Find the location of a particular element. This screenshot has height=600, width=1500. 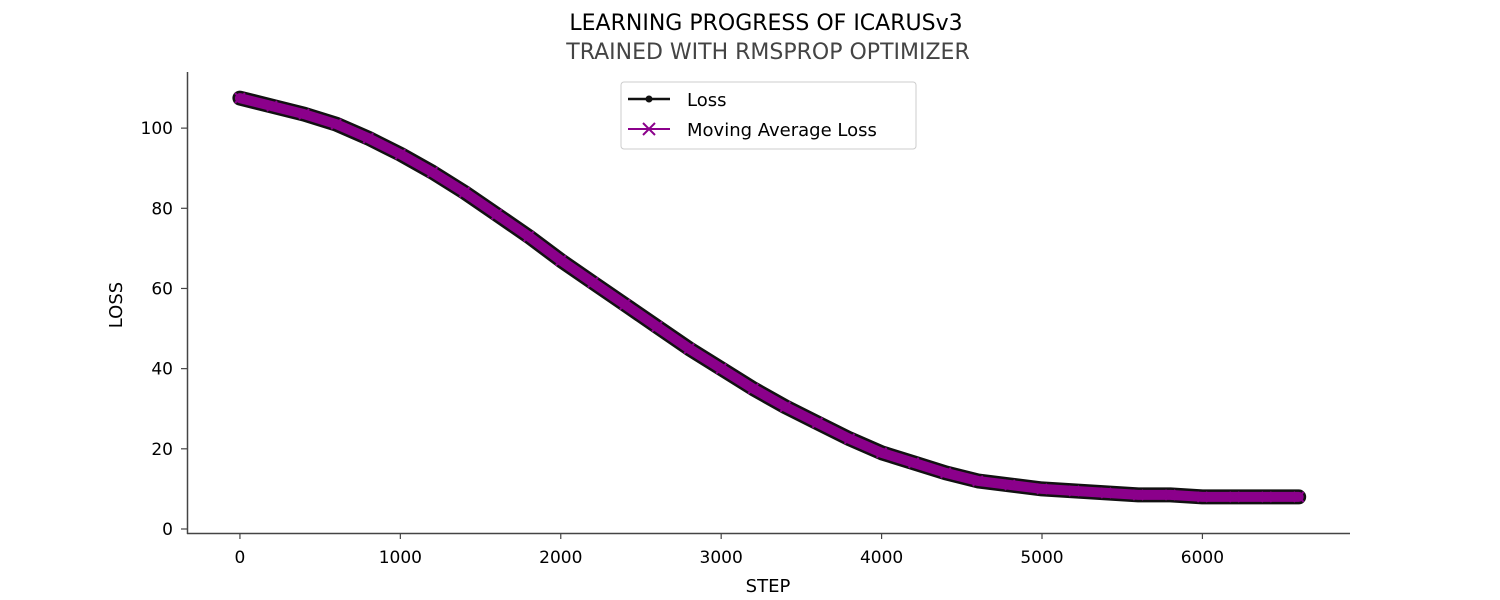

x-tick-label: 3000 is located at coordinates (721, 558).